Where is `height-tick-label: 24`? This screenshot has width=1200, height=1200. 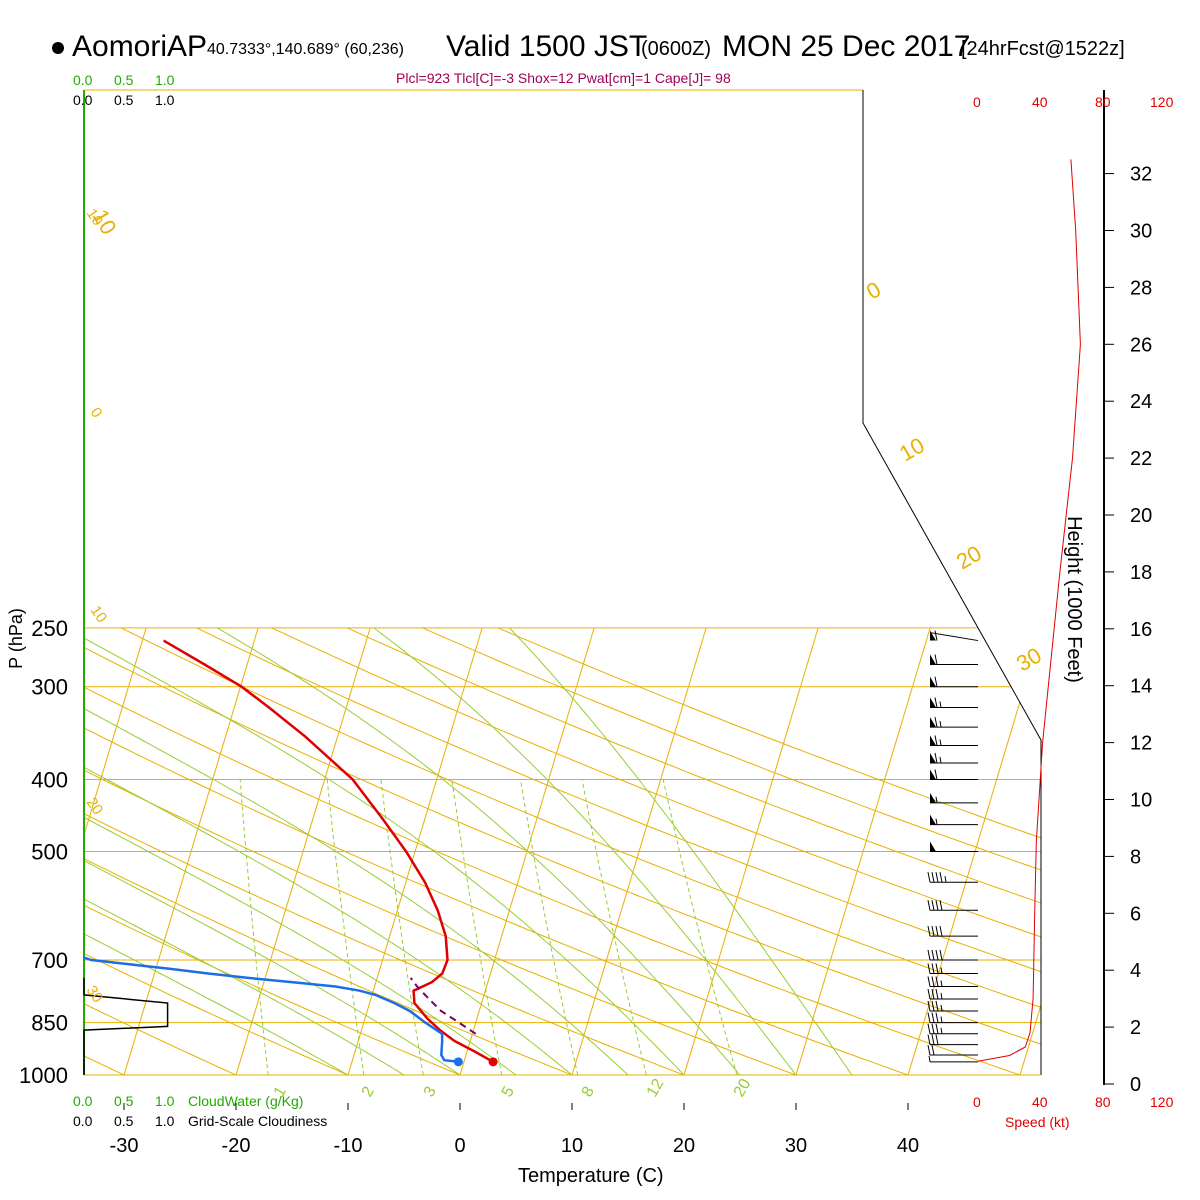 height-tick-label: 24 is located at coordinates (1141, 402).